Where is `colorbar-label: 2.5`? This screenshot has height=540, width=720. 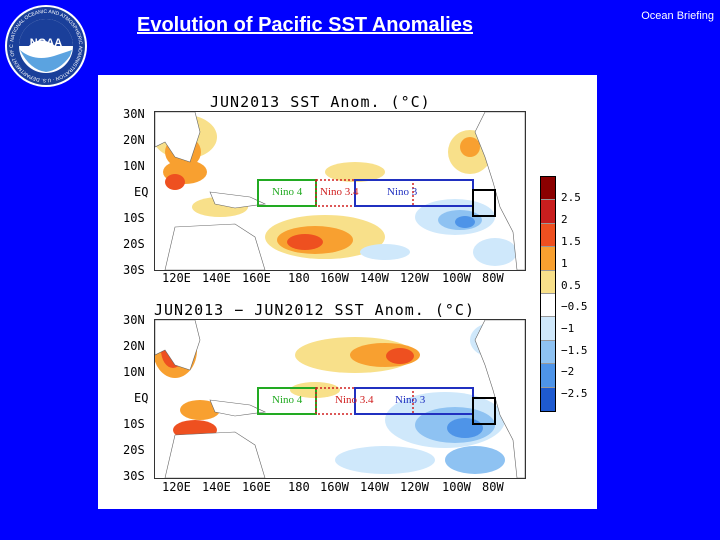 colorbar-label: 2.5 is located at coordinates (571, 197).